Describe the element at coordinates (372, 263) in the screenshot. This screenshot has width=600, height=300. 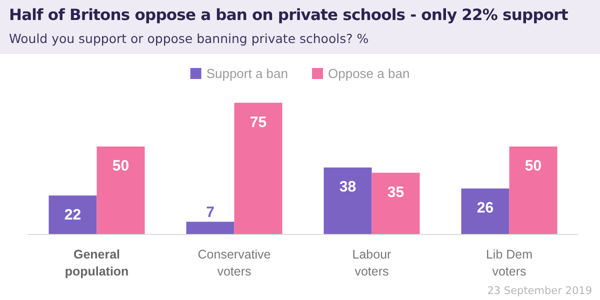
I see `x-tick-label: Labour voters` at that location.